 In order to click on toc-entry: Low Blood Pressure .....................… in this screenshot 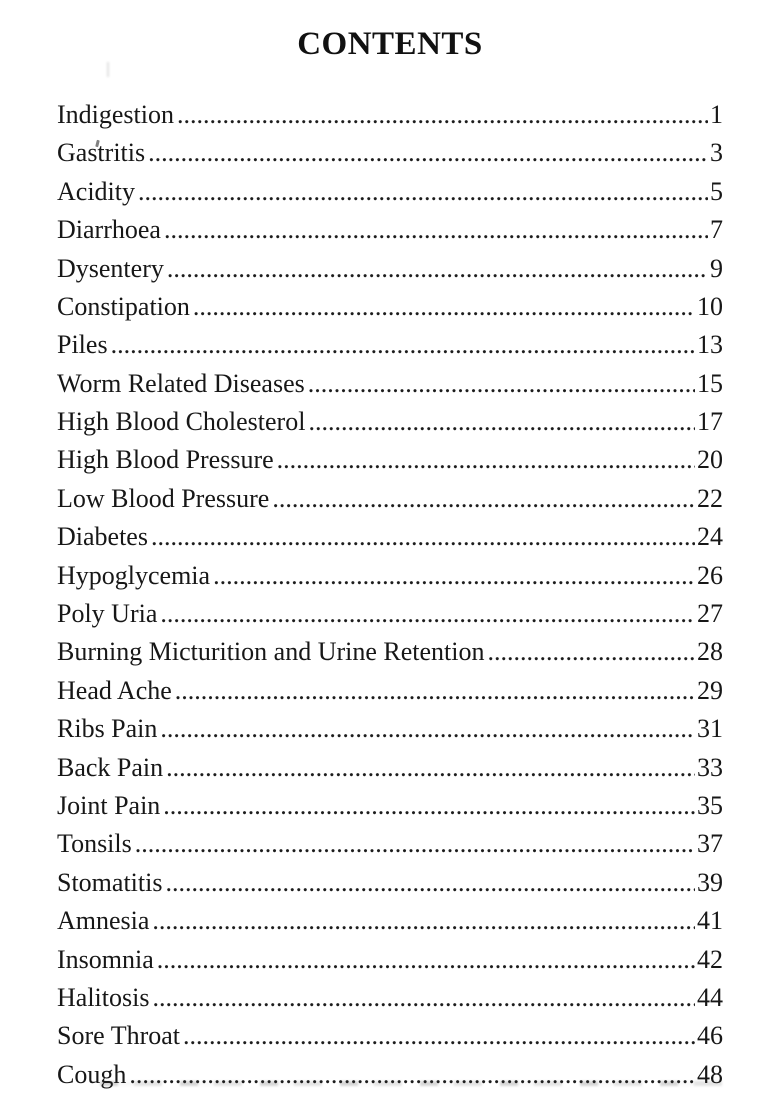, I will do `click(390, 499)`.